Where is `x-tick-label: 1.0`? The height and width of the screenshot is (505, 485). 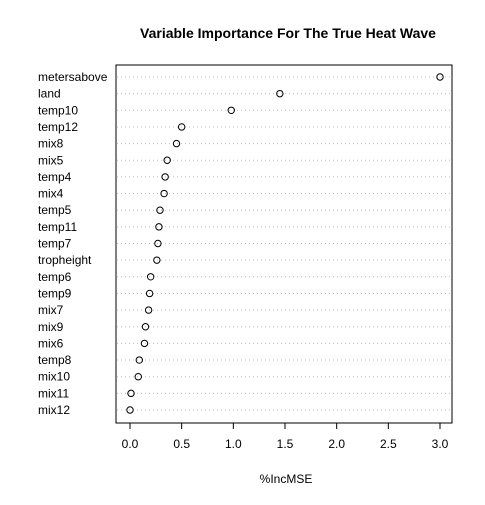
x-tick-label: 1.0 is located at coordinates (233, 444).